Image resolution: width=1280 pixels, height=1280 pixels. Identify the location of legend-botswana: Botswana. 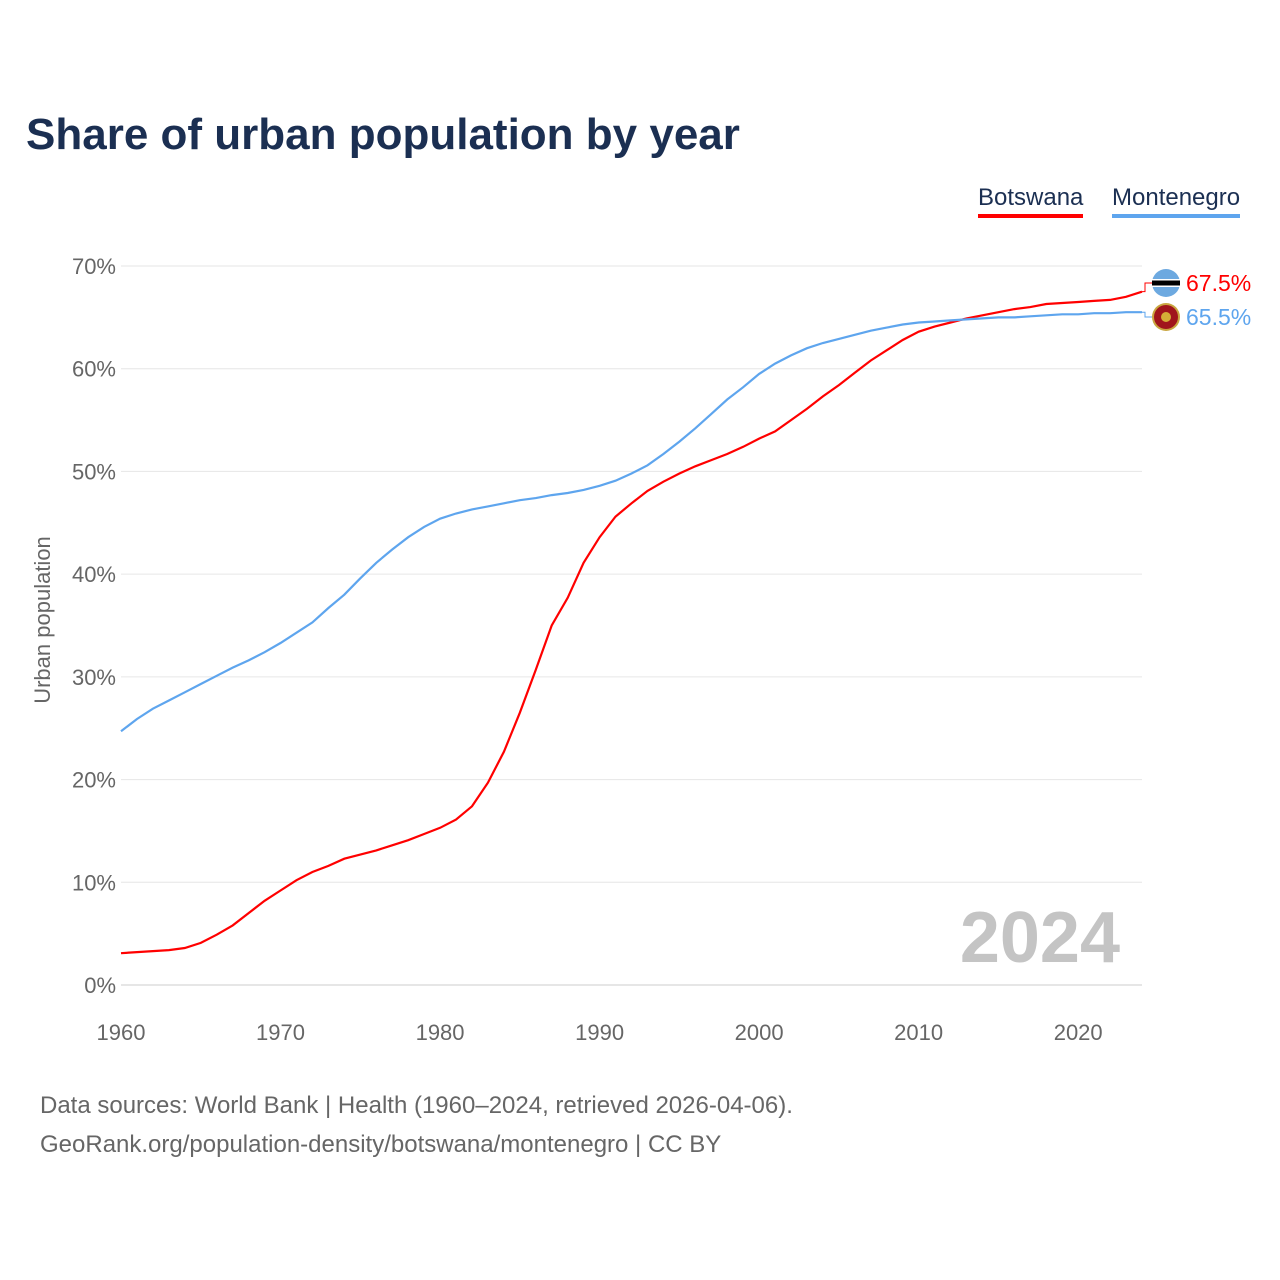
(1031, 201).